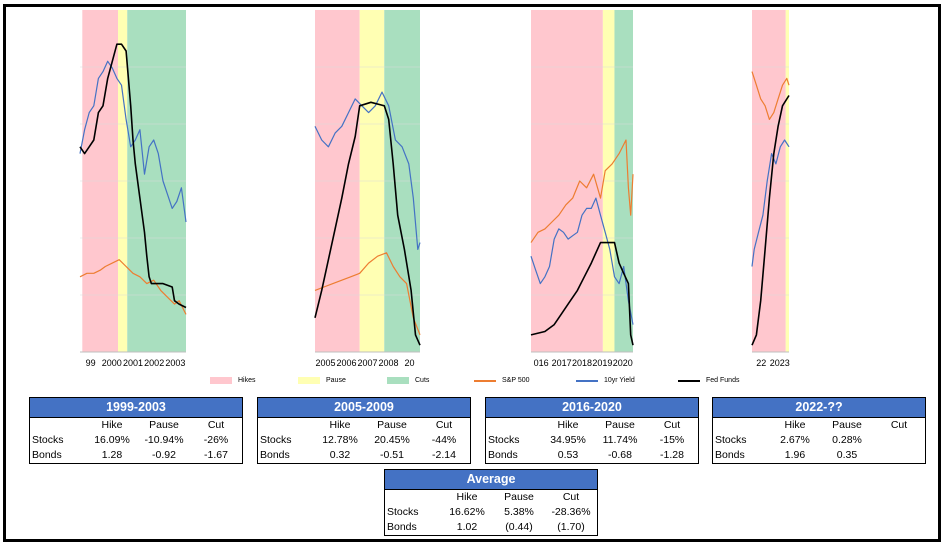 Image resolution: width=950 pixels, height=549 pixels. Describe the element at coordinates (672, 455) in the screenshot. I see `table-cell: -1.28` at that location.